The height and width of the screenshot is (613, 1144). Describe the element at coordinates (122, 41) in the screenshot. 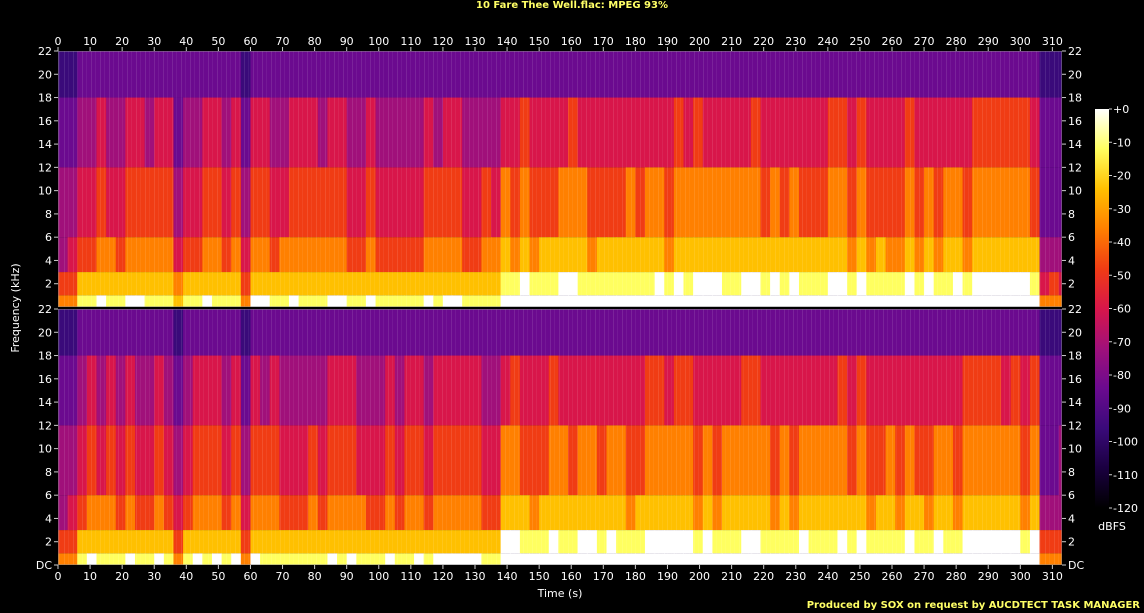

I see `x-tick-top: 20` at that location.